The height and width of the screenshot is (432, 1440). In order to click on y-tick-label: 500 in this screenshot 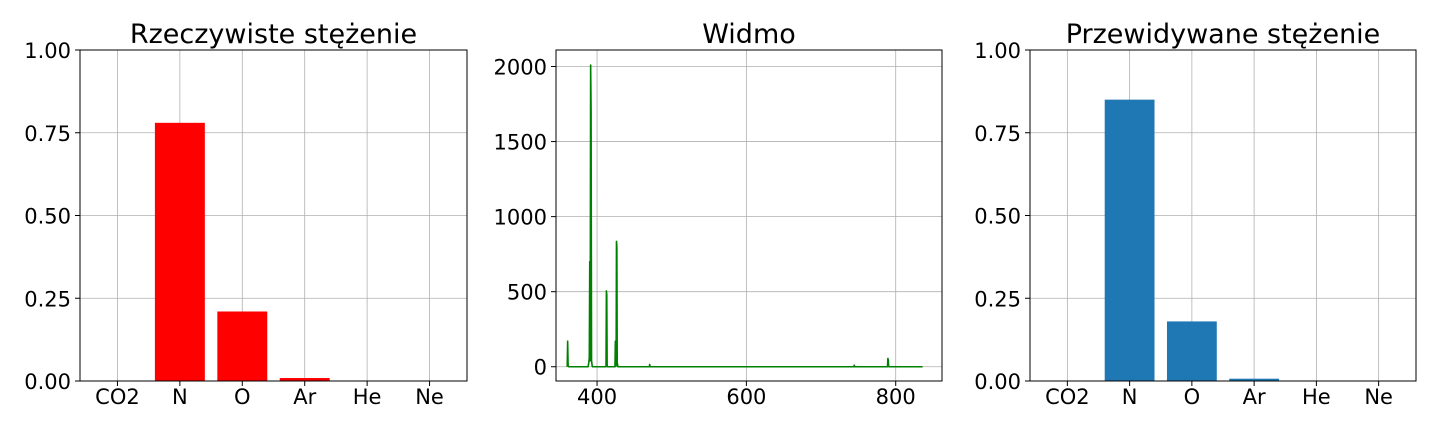, I will do `click(527, 293)`.